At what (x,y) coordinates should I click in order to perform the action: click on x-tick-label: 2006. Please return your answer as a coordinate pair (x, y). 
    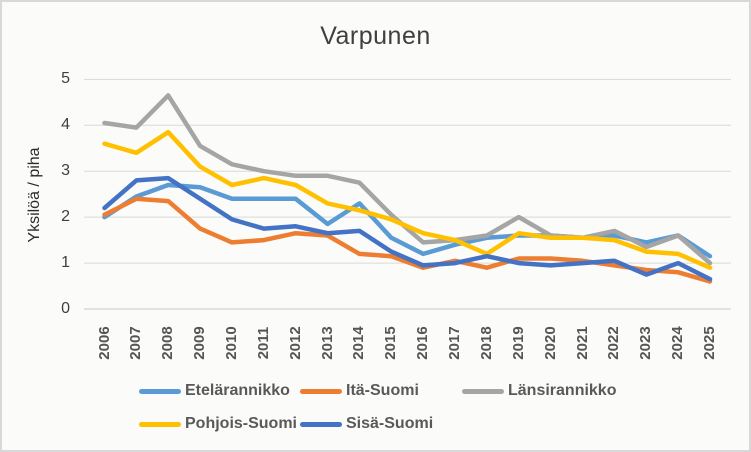
    Looking at the image, I should click on (104, 343).